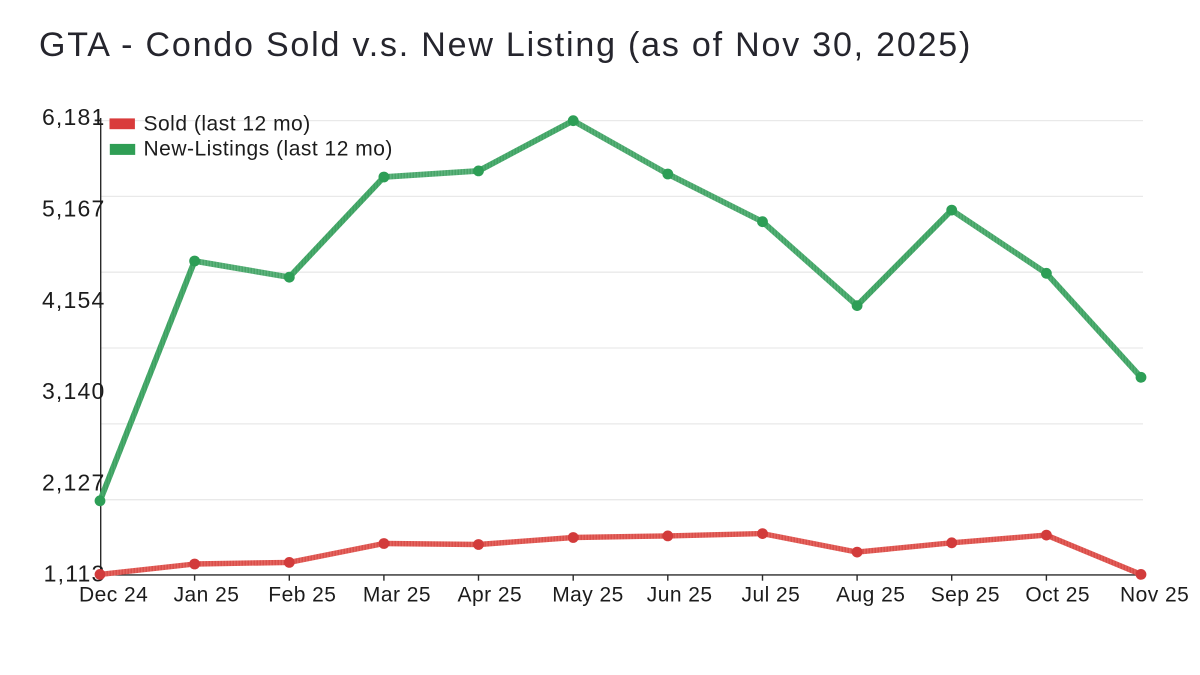 The image size is (1200, 675). Describe the element at coordinates (302, 595) in the screenshot. I see `svg-text: Feb 25` at that location.